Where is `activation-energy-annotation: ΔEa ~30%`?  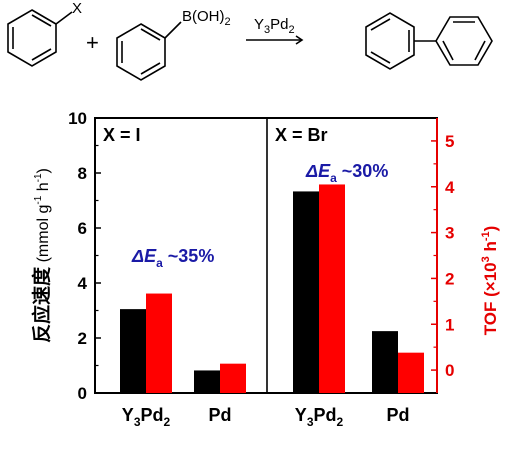 activation-energy-annotation: ΔEa ~30% is located at coordinates (346, 173).